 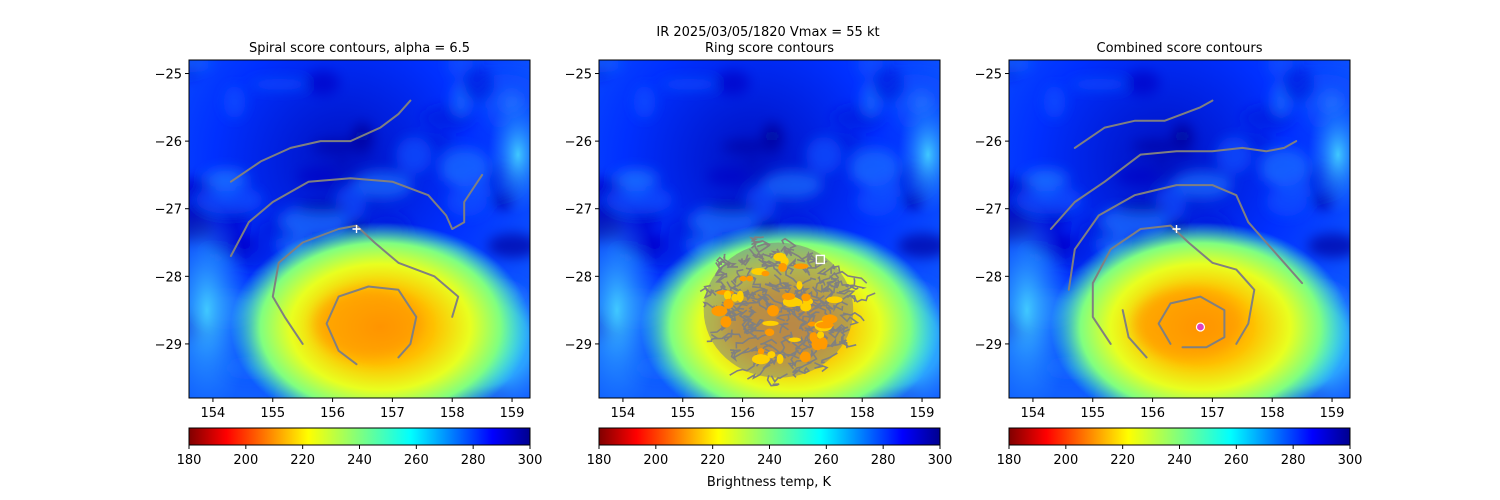 I want to click on panel-title: Spiral score contours, alpha = 6.5, so click(x=359, y=48).